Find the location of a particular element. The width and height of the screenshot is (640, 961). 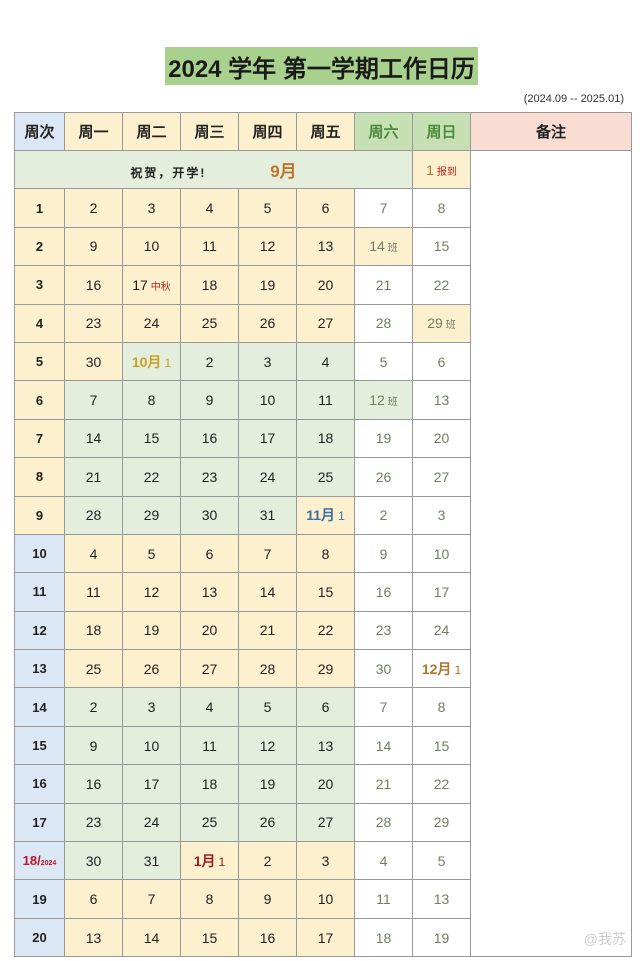

day-number: 8 is located at coordinates (441, 208).